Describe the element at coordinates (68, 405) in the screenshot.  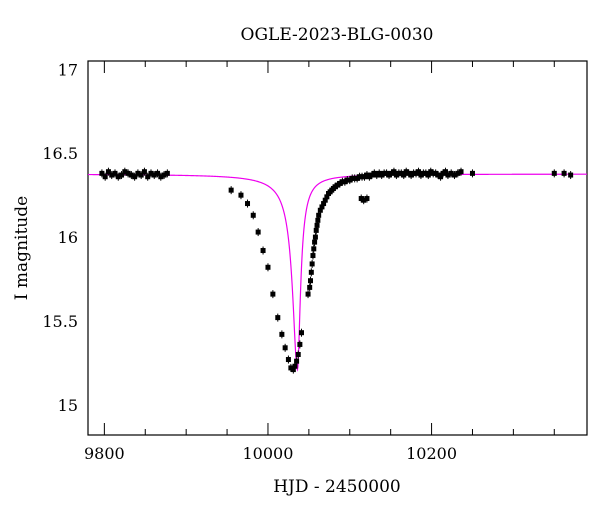
I see `y-tick-label: 15` at that location.